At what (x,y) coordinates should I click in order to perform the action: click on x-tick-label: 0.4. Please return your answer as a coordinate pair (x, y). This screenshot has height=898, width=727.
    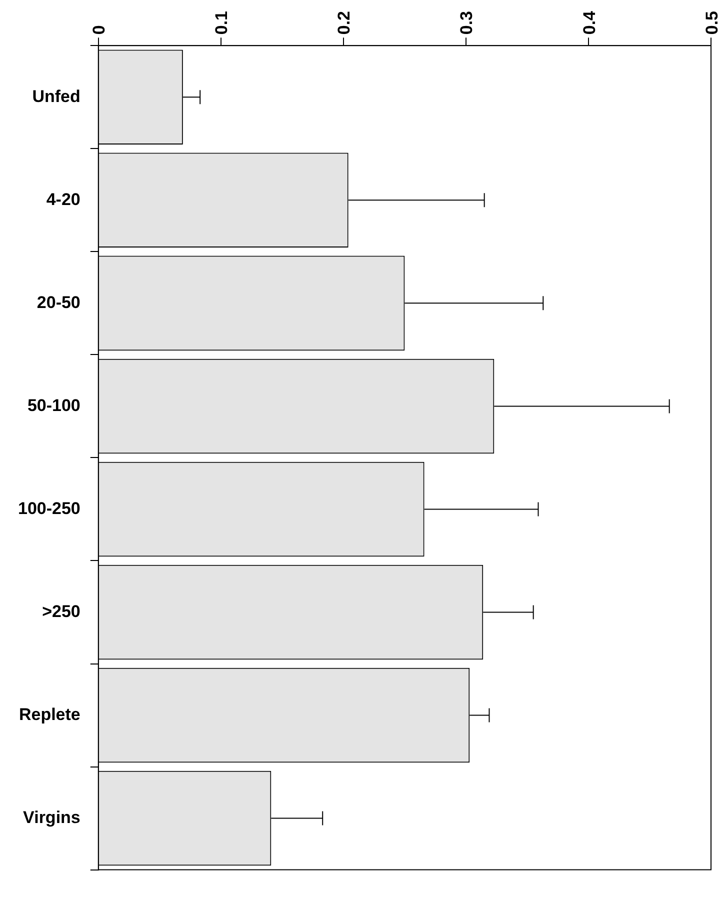
    Looking at the image, I should click on (589, 22).